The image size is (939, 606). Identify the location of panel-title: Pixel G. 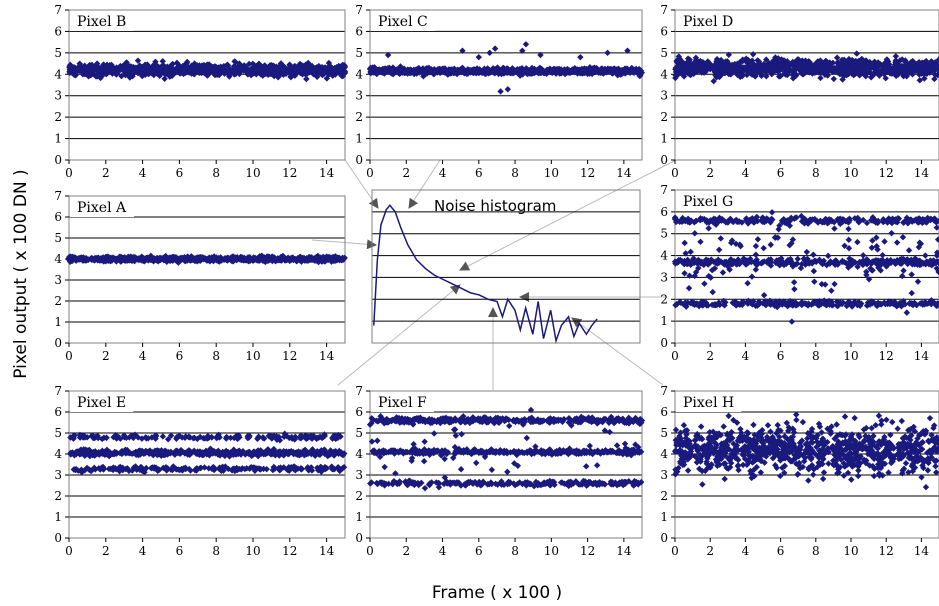
(708, 202).